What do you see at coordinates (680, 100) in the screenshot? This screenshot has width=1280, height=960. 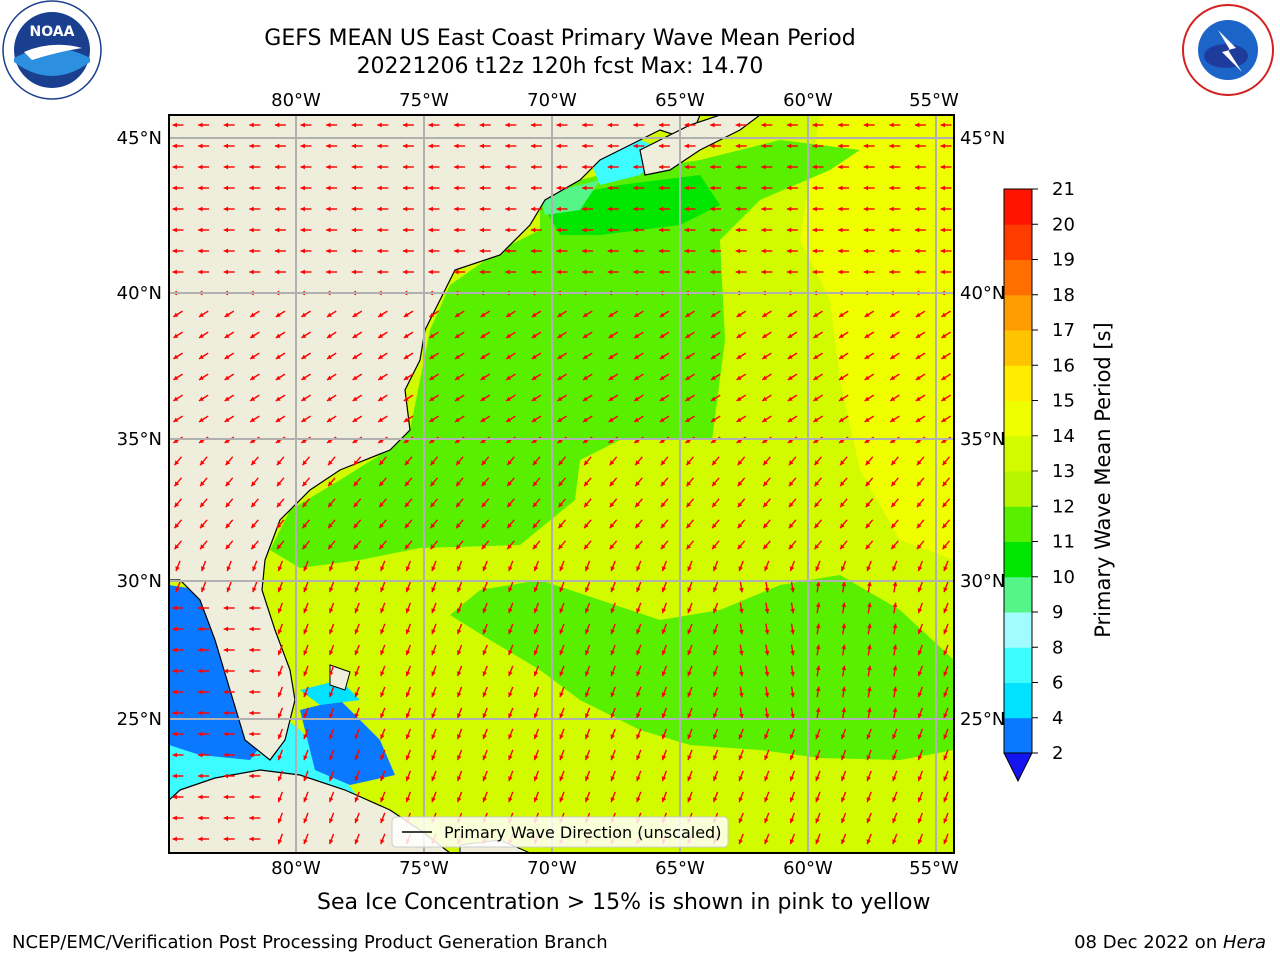 I see `lon-label-top: 65°W` at bounding box center [680, 100].